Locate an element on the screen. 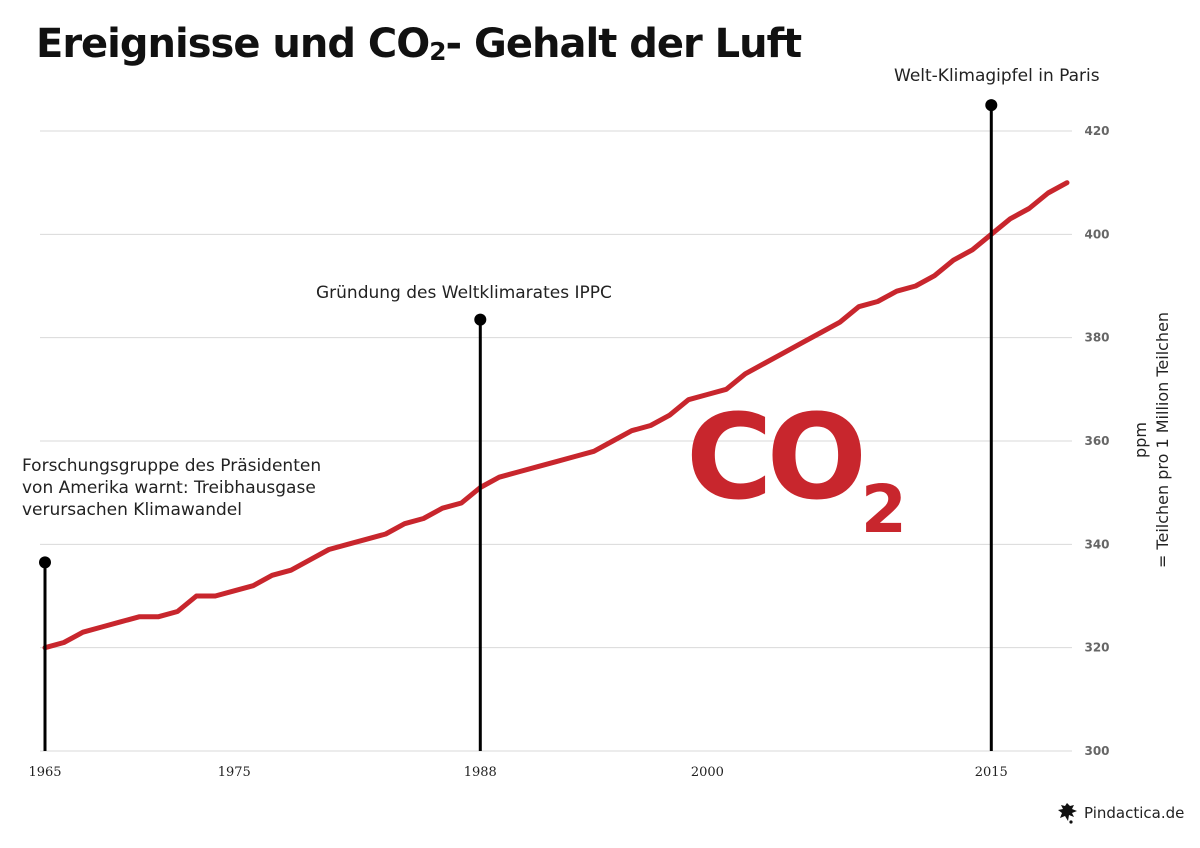 The image size is (1200, 848). x-tick-label-1975: 1975 is located at coordinates (234, 772).